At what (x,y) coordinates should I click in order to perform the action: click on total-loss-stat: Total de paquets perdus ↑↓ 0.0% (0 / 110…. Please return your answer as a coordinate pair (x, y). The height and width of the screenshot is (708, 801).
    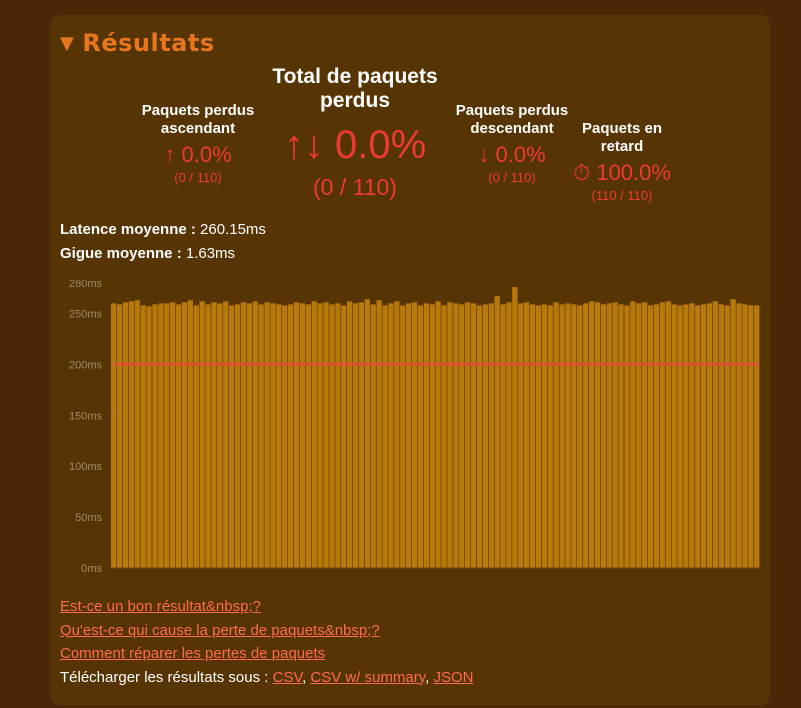
    Looking at the image, I should click on (355, 133).